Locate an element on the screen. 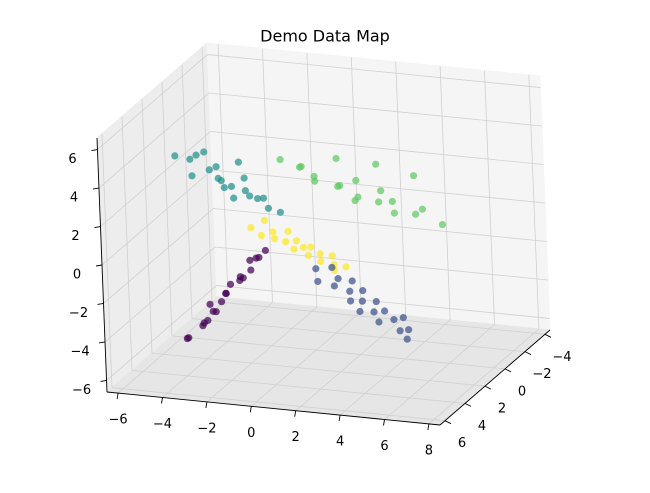  z-tick-label: −6 is located at coordinates (81, 390).